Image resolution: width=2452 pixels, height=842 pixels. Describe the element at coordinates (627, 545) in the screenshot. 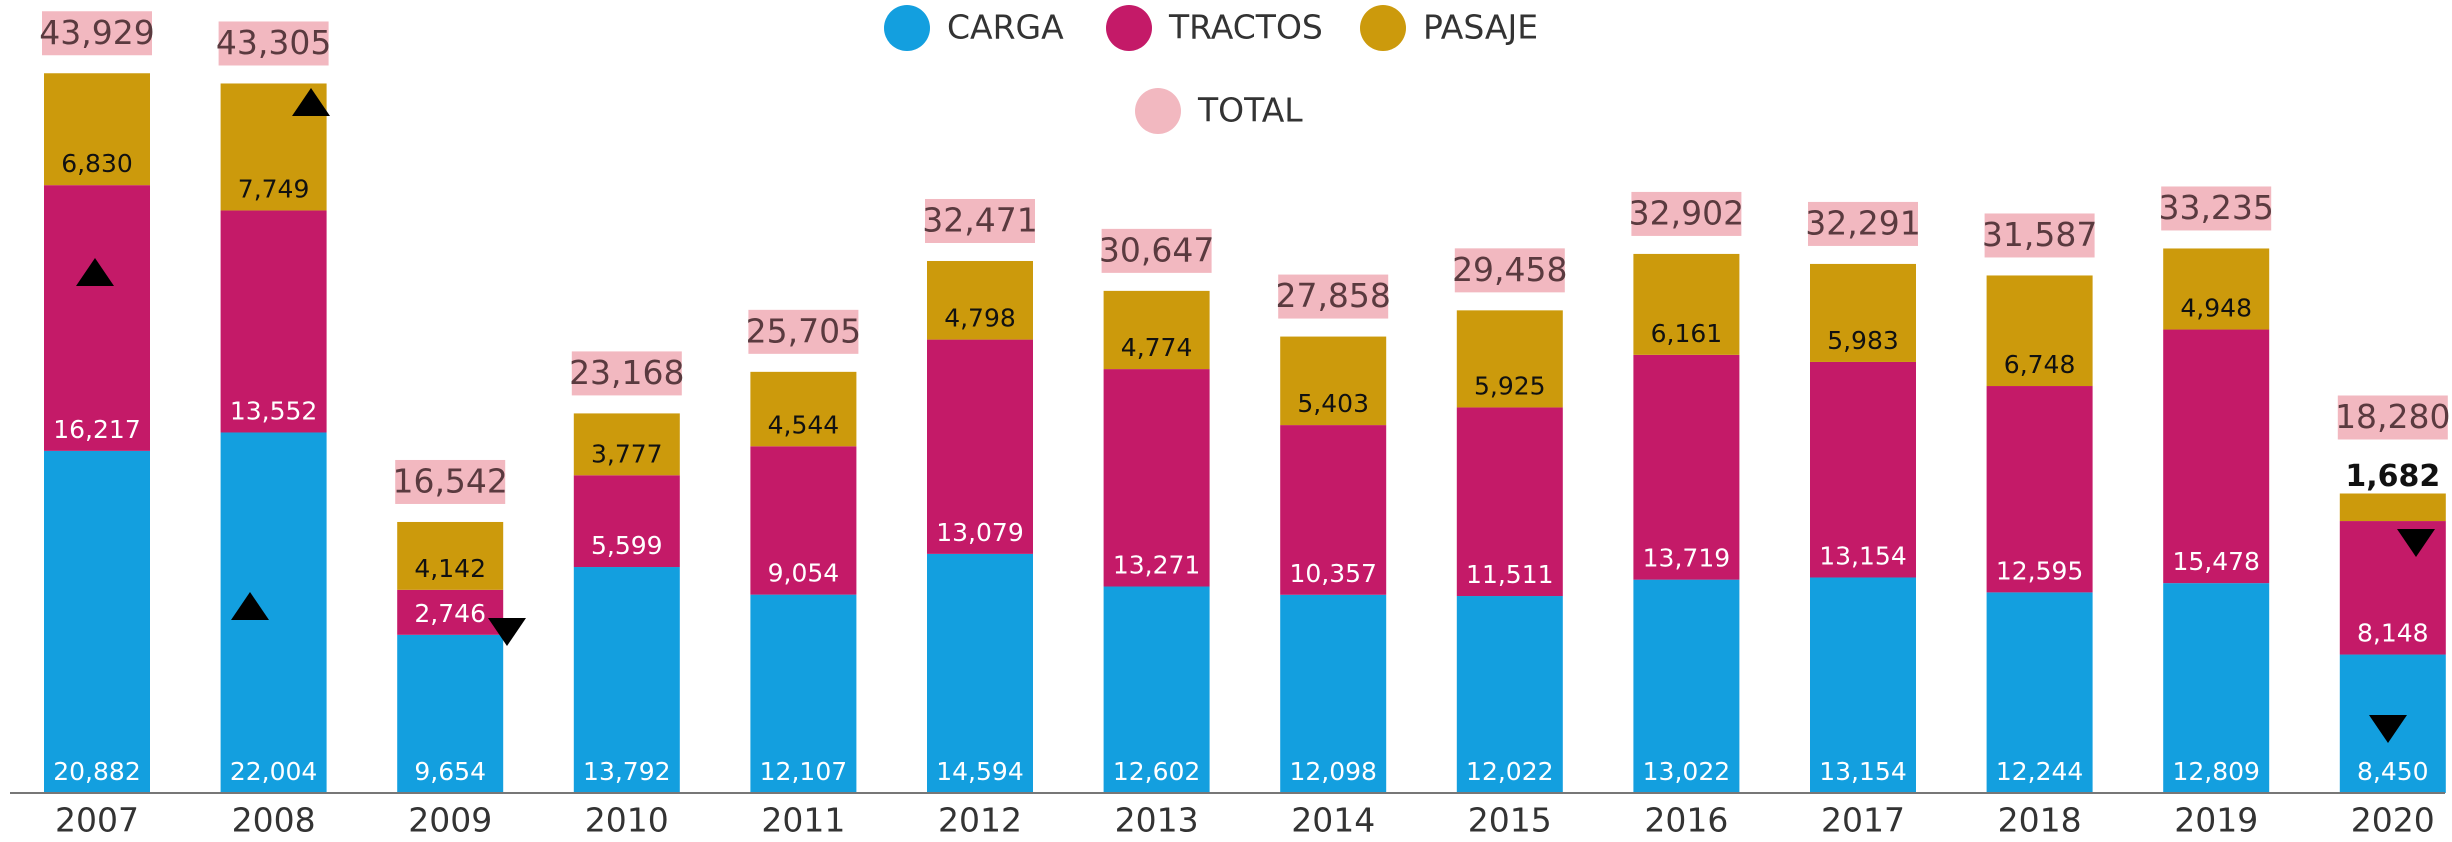

I see `value-label: 5,599` at that location.